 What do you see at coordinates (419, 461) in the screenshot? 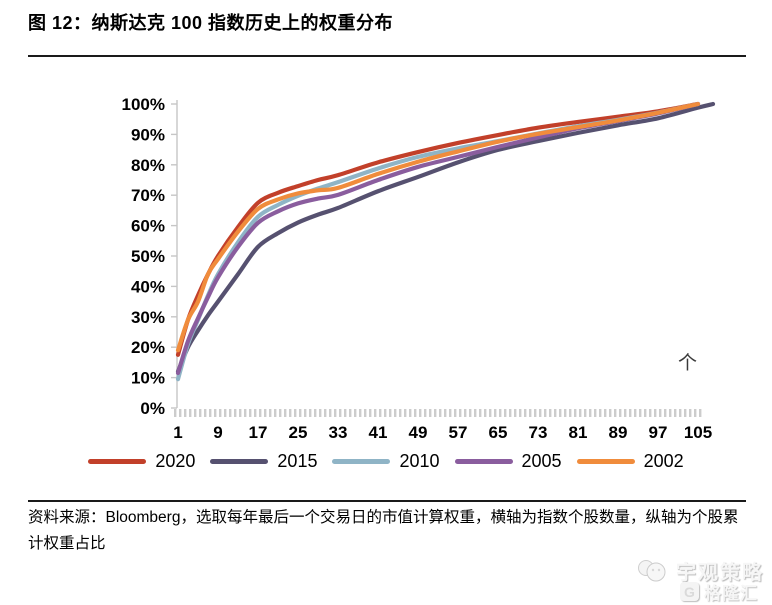
I see `legend-label: 2010` at bounding box center [419, 461].